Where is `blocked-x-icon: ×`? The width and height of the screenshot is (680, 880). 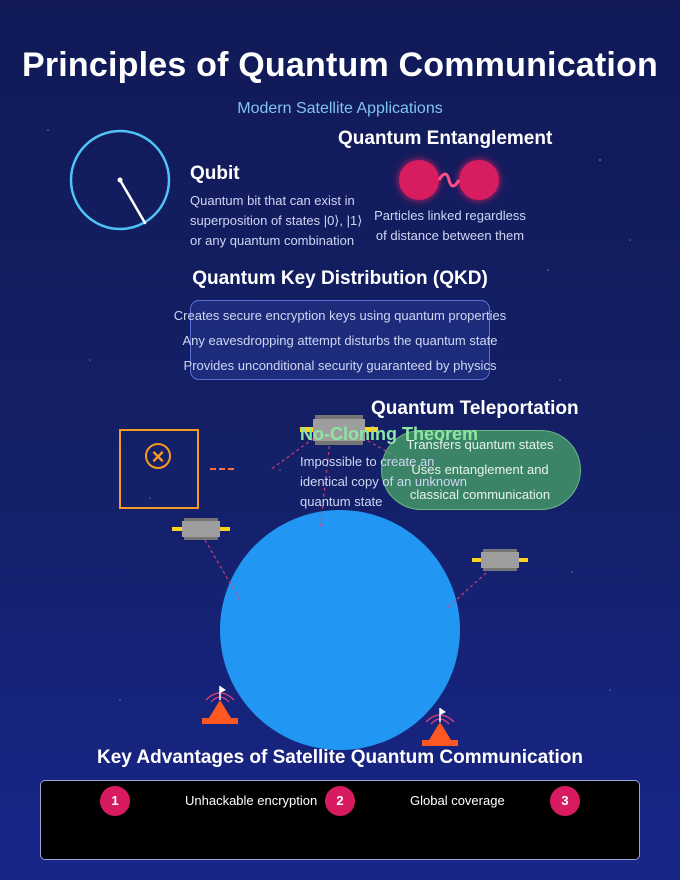 blocked-x-icon: × is located at coordinates (158, 456).